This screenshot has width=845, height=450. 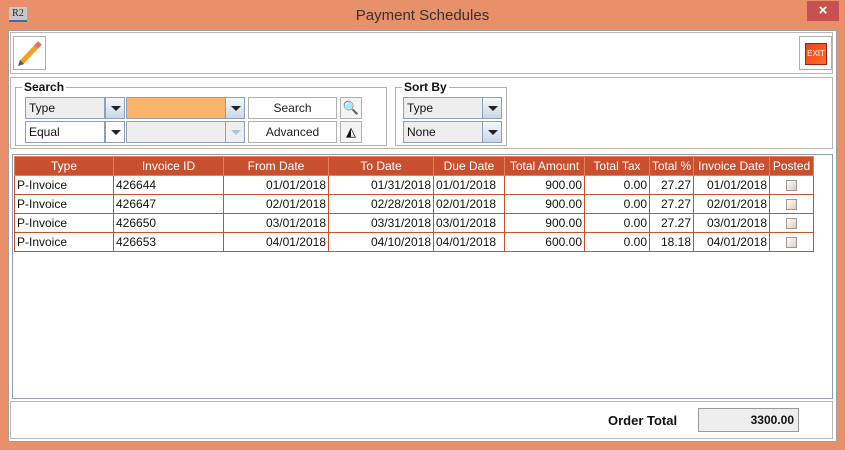 What do you see at coordinates (276, 185) in the screenshot?
I see `cell-from: 01/01/2018` at bounding box center [276, 185].